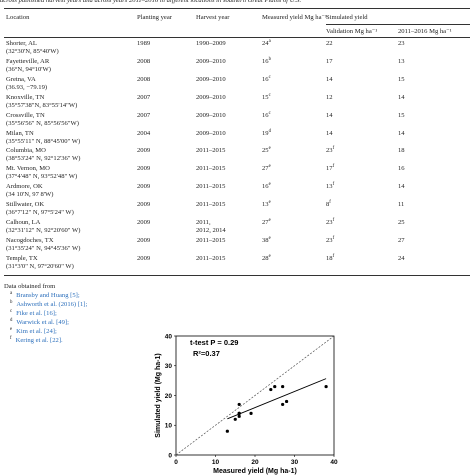  Describe the element at coordinates (401, 61) in the screenshot. I see `yield-2011-2016: 13` at that location.